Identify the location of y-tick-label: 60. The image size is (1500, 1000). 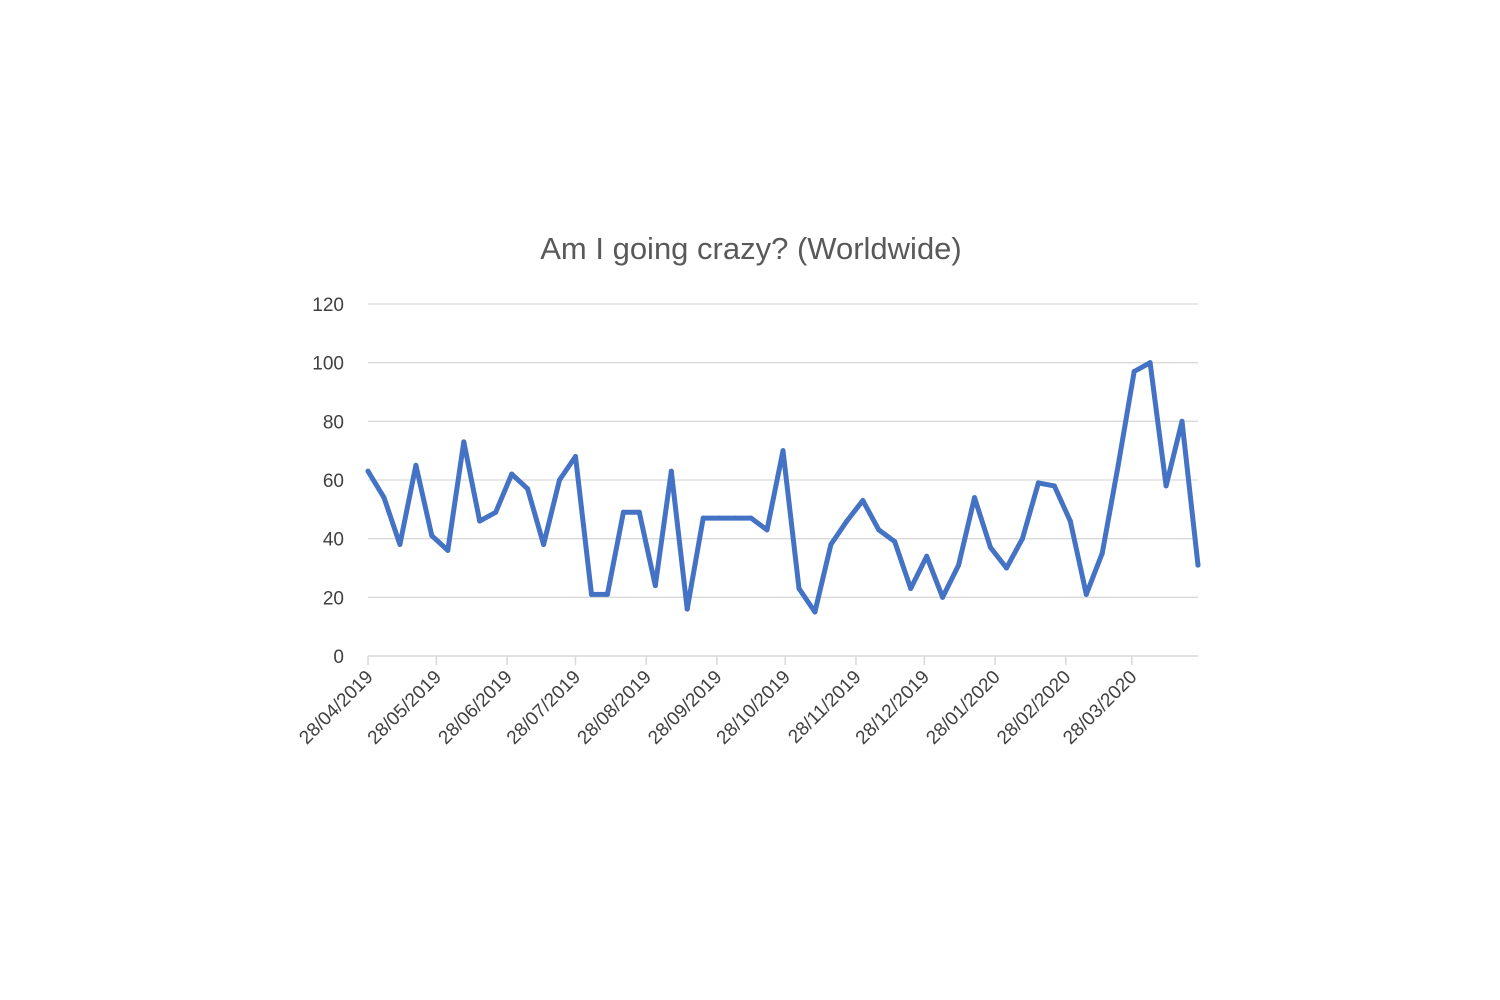
(333, 481).